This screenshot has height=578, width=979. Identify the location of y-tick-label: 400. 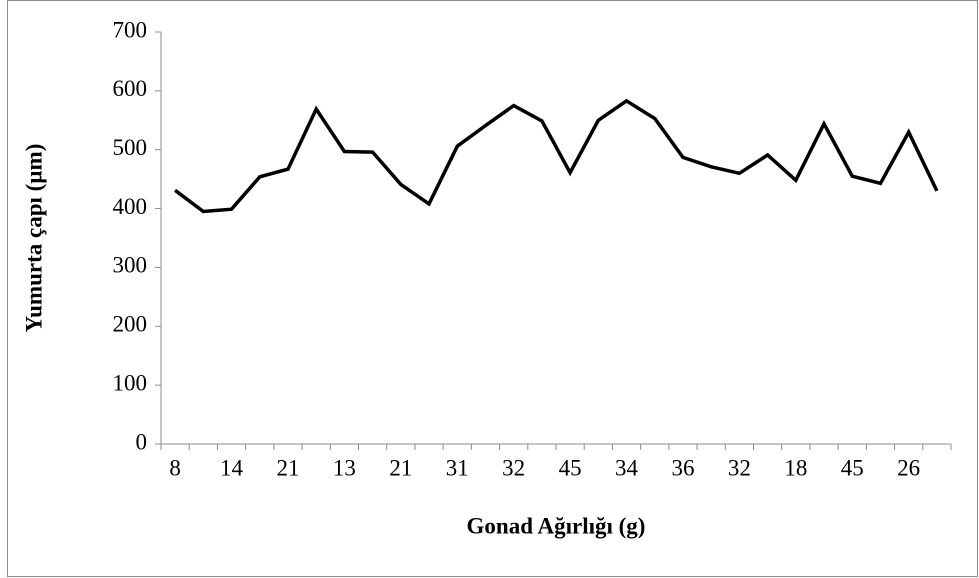
(130, 206).